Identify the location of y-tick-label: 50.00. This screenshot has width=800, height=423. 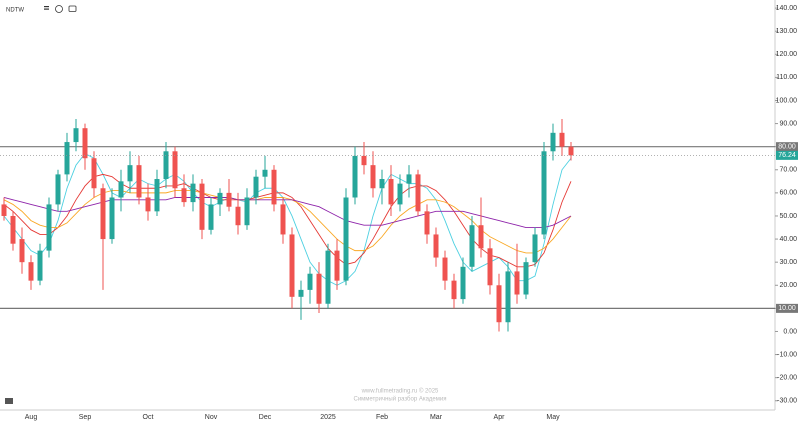
(788, 216).